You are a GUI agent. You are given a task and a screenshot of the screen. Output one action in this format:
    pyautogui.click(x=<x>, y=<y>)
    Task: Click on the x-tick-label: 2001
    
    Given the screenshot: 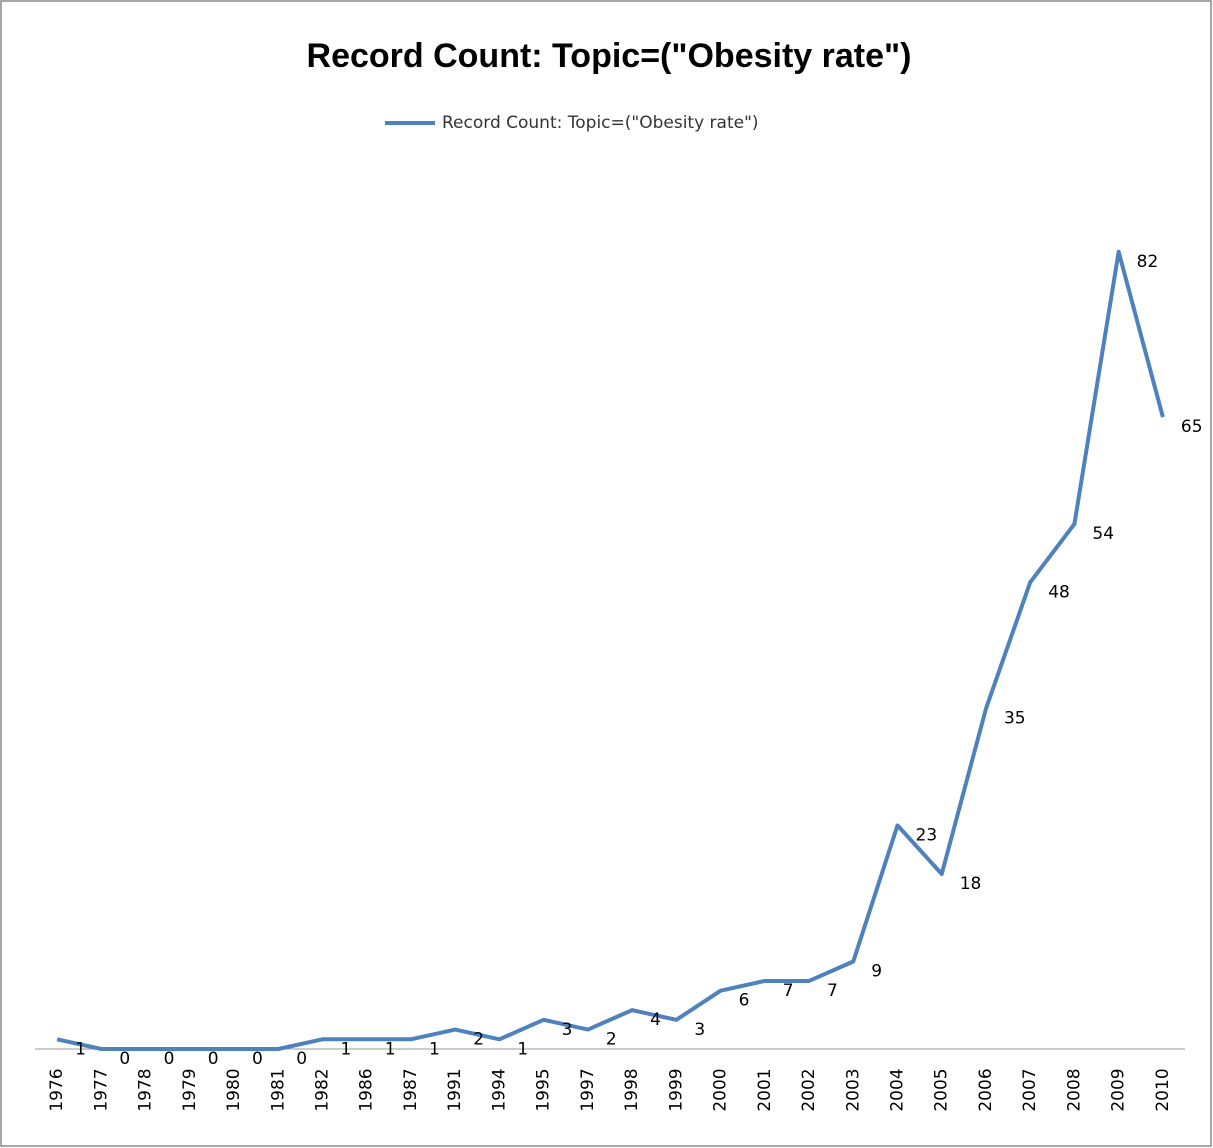 What is the action you would take?
    pyautogui.click(x=765, y=1089)
    